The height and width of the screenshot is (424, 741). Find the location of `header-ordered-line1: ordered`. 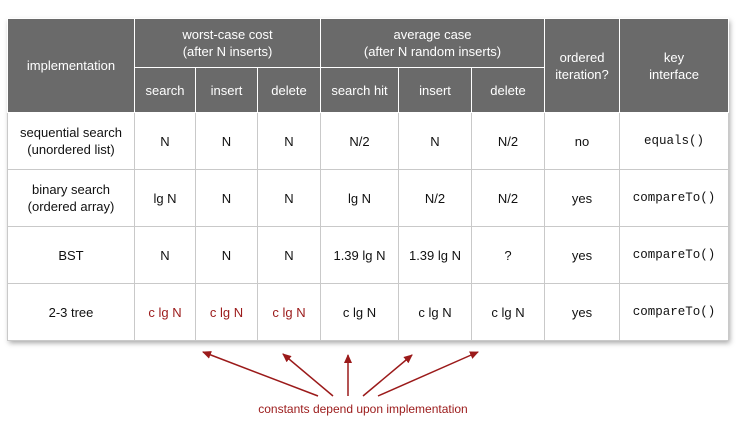

header-ordered-line1: ordered is located at coordinates (582, 57).